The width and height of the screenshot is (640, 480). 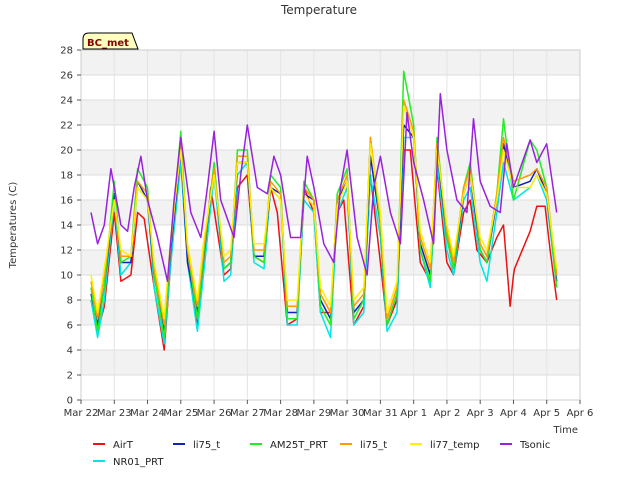 I want to click on y-tick-label: 8, so click(x=70, y=301).